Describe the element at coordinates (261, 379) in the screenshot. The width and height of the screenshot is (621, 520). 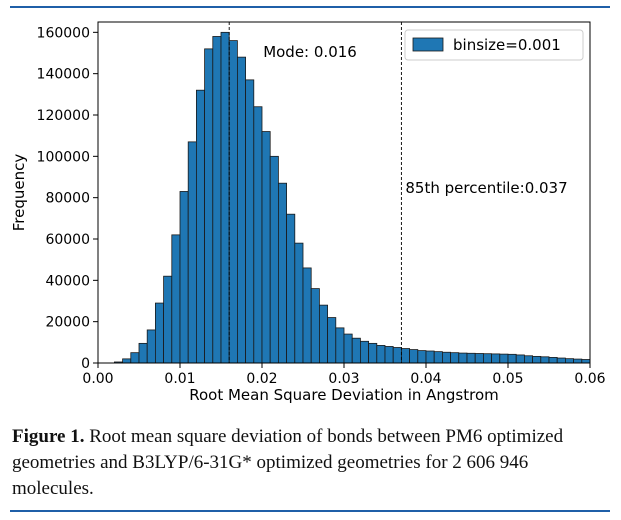
I see `x-tick-label: 0.02` at that location.